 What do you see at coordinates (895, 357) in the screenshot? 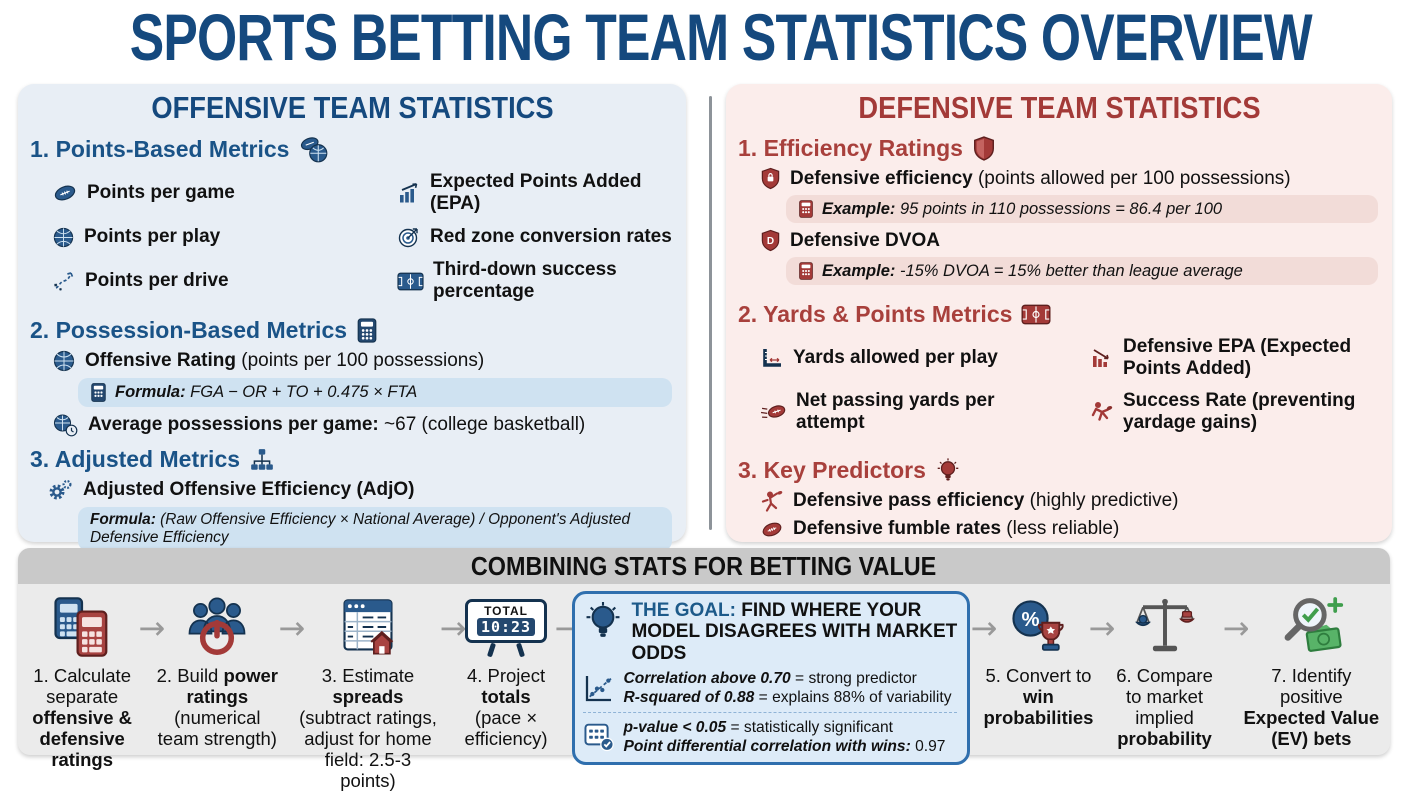
I see `list-item-label: Yards allowed per play` at bounding box center [895, 357].